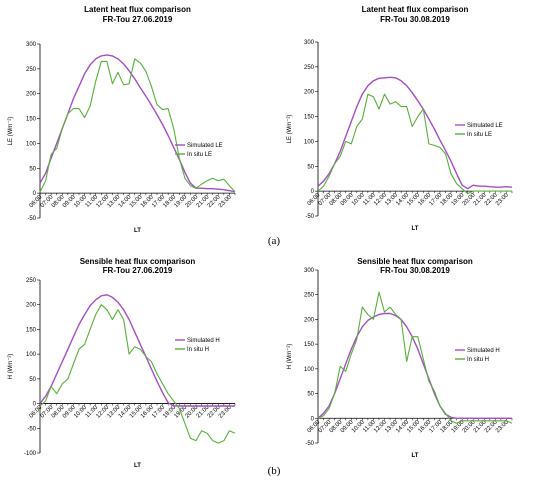 This screenshot has height=481, width=550. Describe the element at coordinates (274, 241) in the screenshot. I see `panel-label-a: (a)` at that location.